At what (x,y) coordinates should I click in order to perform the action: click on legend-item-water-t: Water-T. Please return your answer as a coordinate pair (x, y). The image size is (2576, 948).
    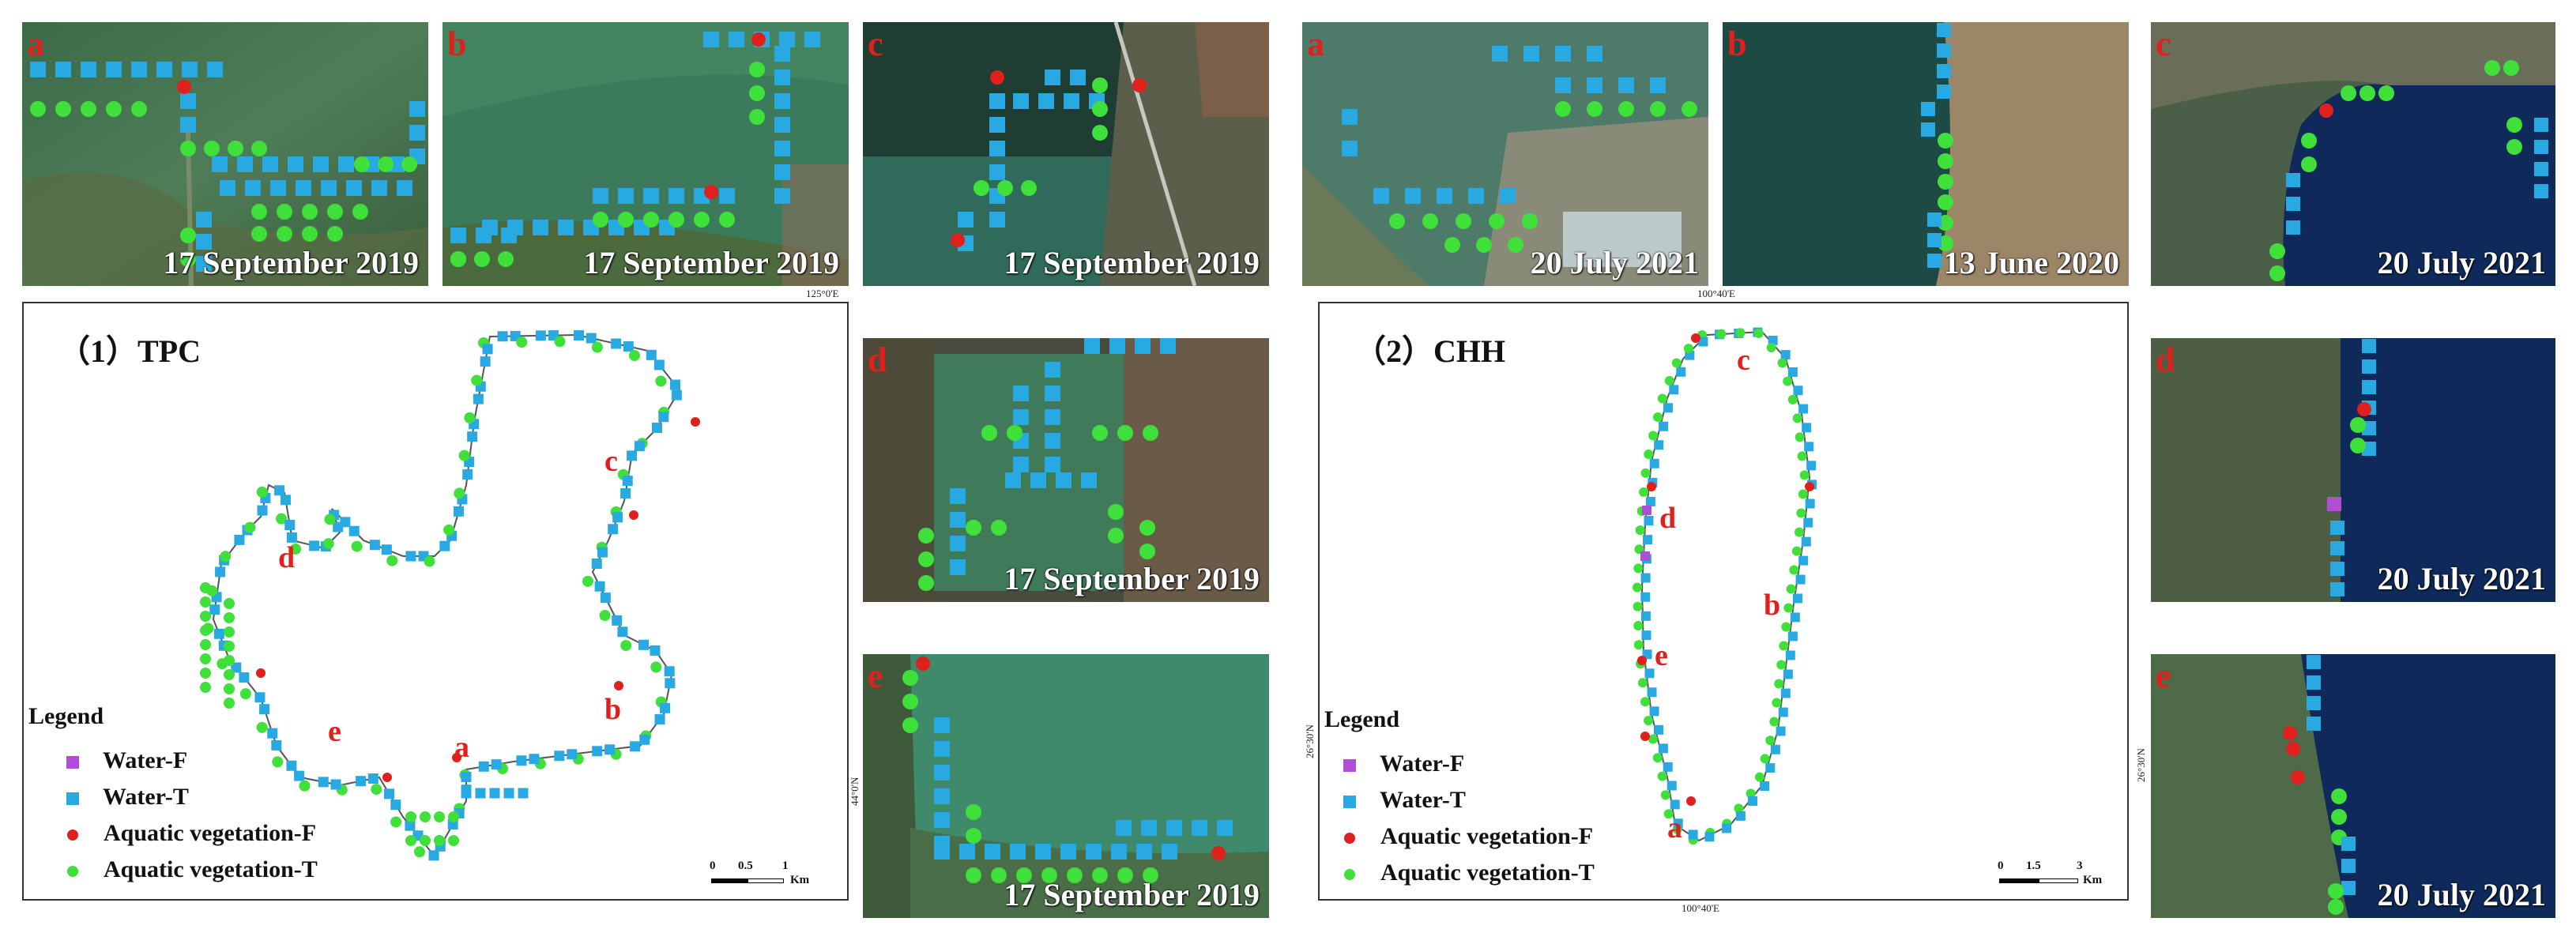
    Looking at the image, I should click on (127, 797).